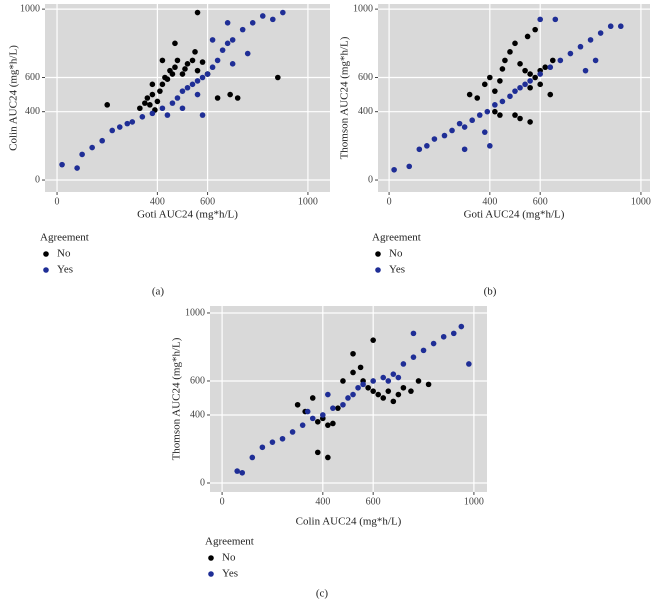 This screenshot has height=600, width=652. Describe the element at coordinates (308, 201) in the screenshot. I see `x-tick-label: 1000` at that location.